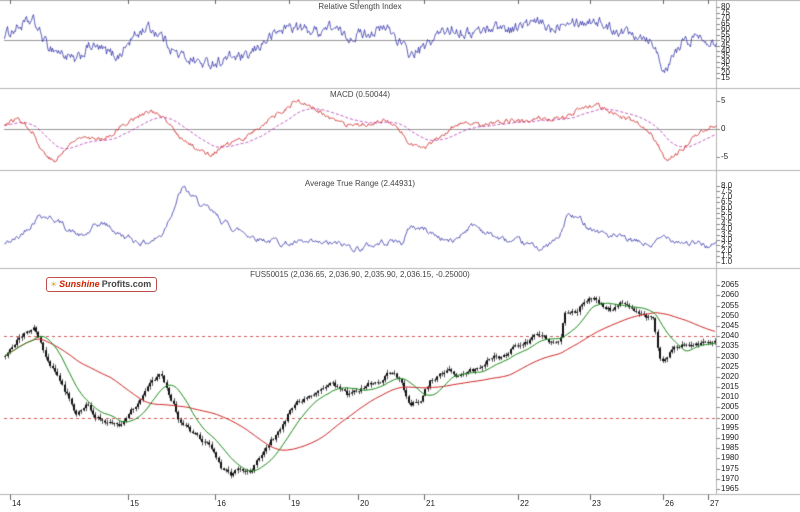 The height and width of the screenshot is (512, 800). I want to click on sunshineprofits-logo: ☀ Sunshine Profits.com, so click(102, 284).